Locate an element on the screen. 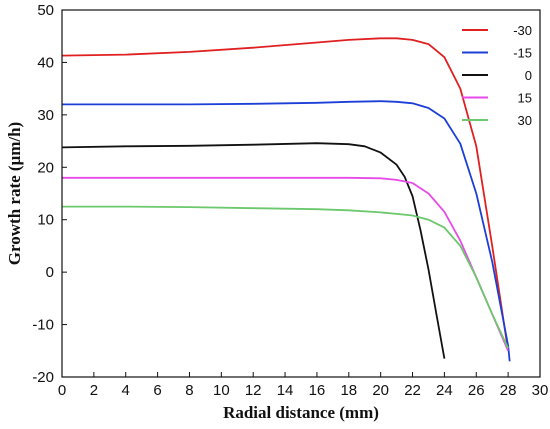 The image size is (550, 429). y-tick-label: 10 is located at coordinates (45, 220).